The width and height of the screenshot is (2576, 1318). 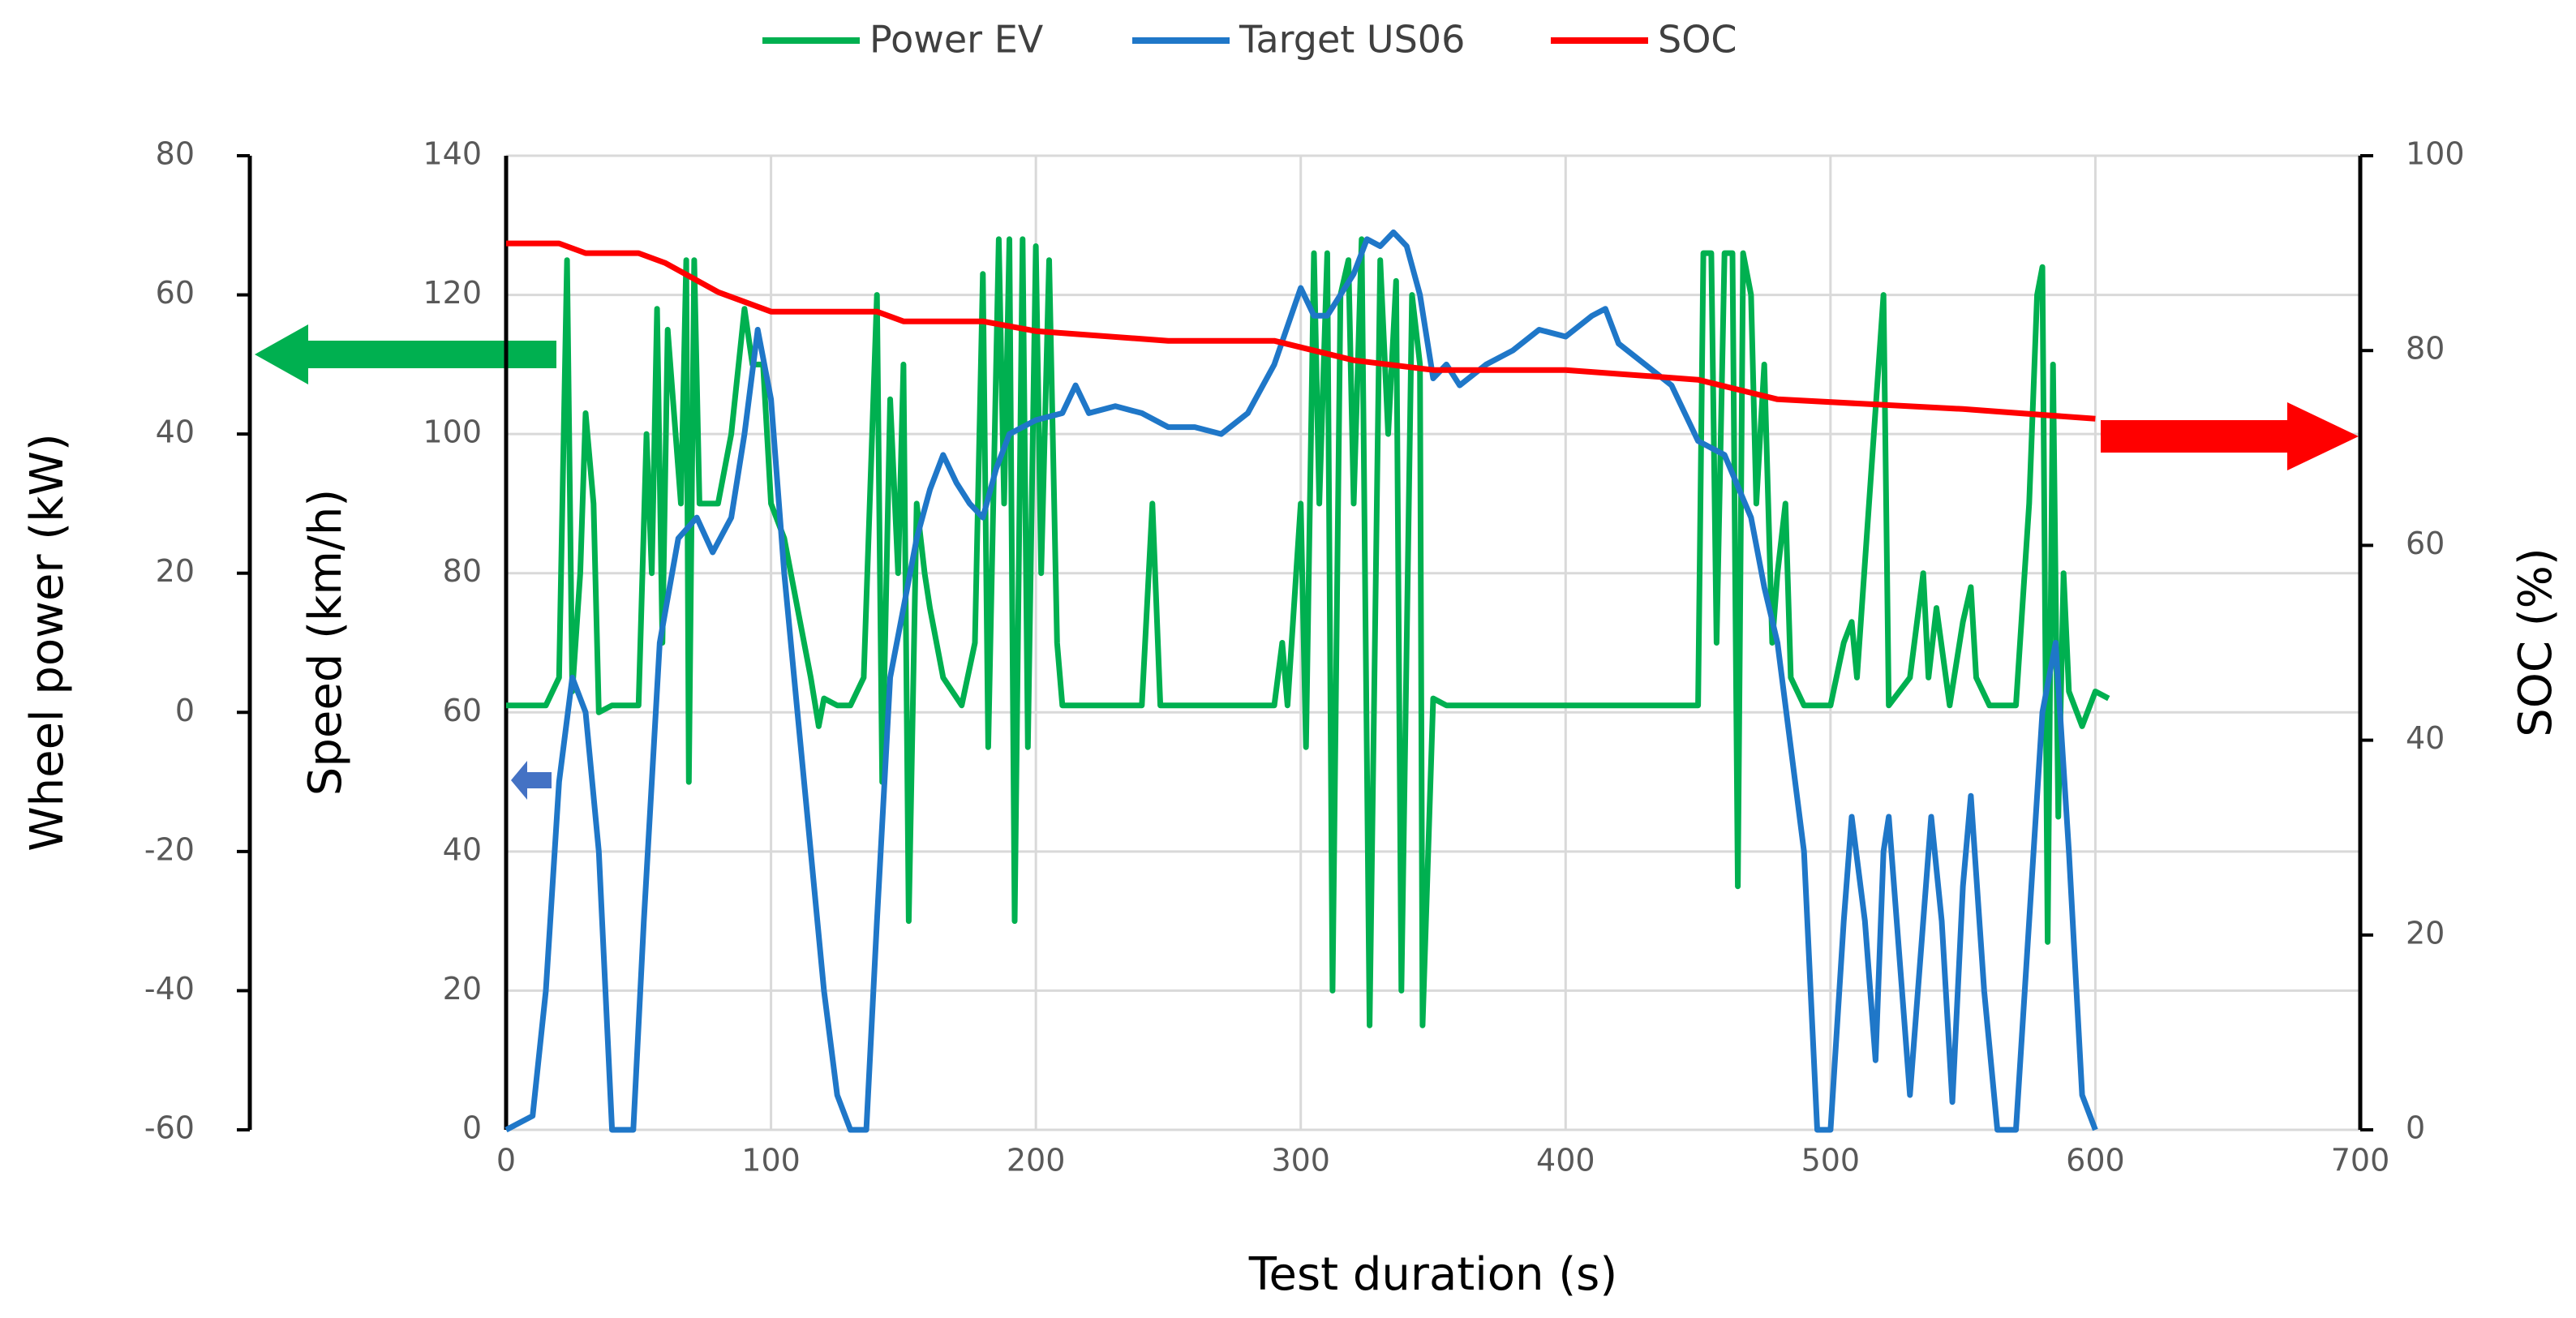 I want to click on x-tick-label: 200, so click(x=1036, y=1160).